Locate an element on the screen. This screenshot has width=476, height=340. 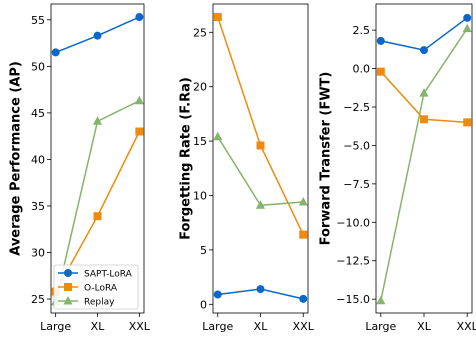
y-axis-label: Average Performance (AP) is located at coordinates (16, 158).